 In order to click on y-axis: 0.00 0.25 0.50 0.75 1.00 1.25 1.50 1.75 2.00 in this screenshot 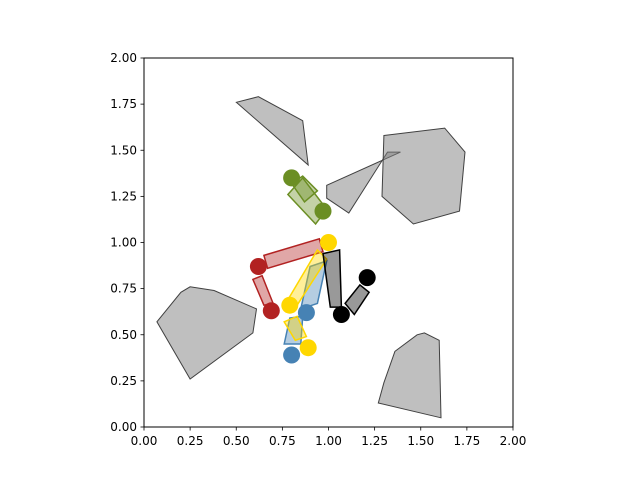, I will do `click(127, 242)`.